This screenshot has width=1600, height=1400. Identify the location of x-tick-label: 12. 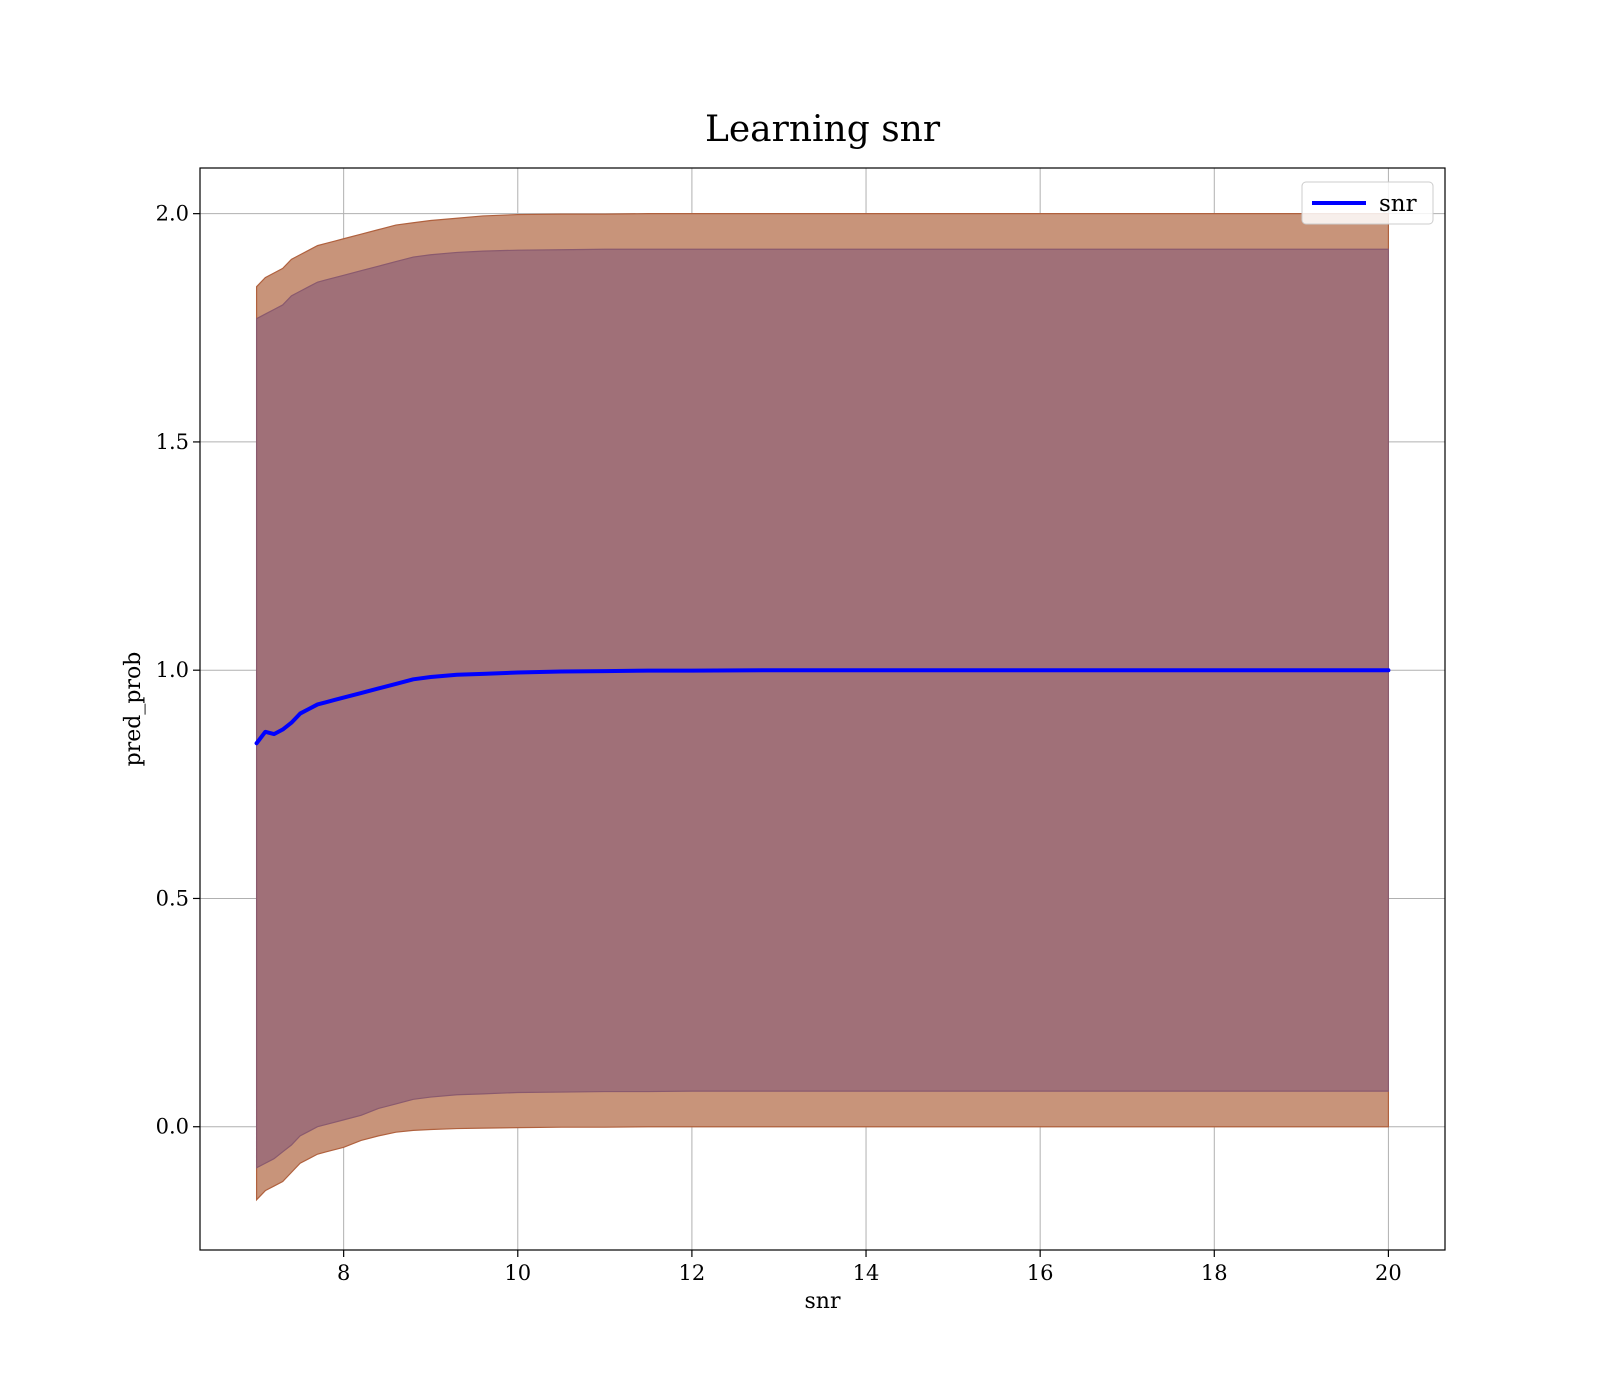
(692, 1273).